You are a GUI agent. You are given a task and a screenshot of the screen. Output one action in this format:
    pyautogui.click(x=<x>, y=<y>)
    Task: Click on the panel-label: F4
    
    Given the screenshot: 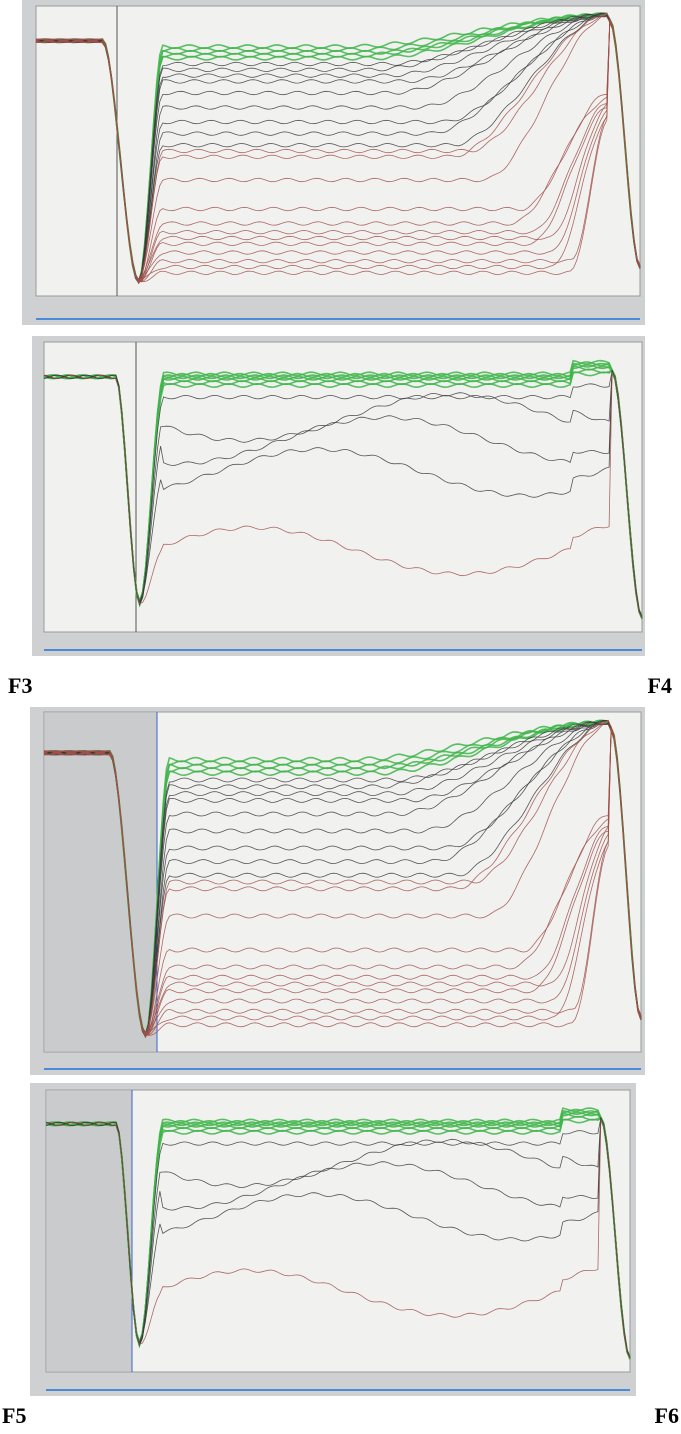 What is the action you would take?
    pyautogui.click(x=660, y=685)
    